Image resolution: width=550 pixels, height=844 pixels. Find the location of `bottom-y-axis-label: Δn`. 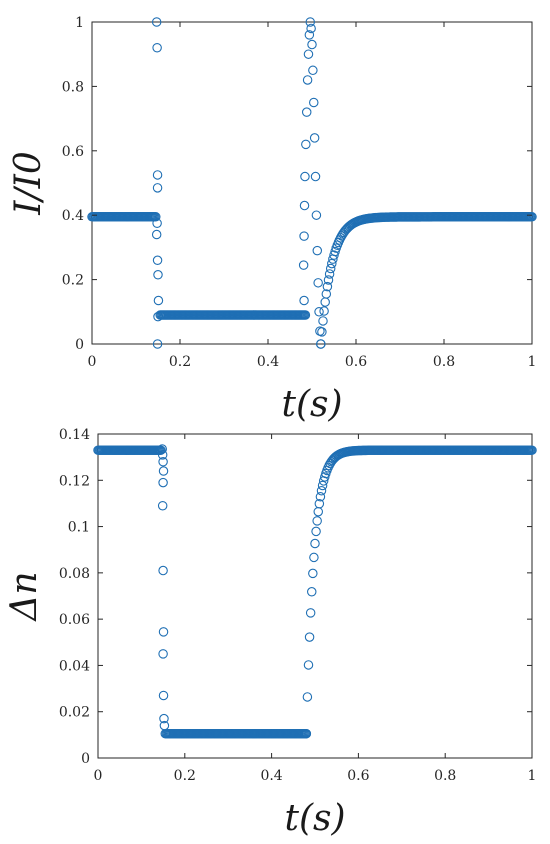

bottom-y-axis-label: Δn is located at coordinates (24, 596).